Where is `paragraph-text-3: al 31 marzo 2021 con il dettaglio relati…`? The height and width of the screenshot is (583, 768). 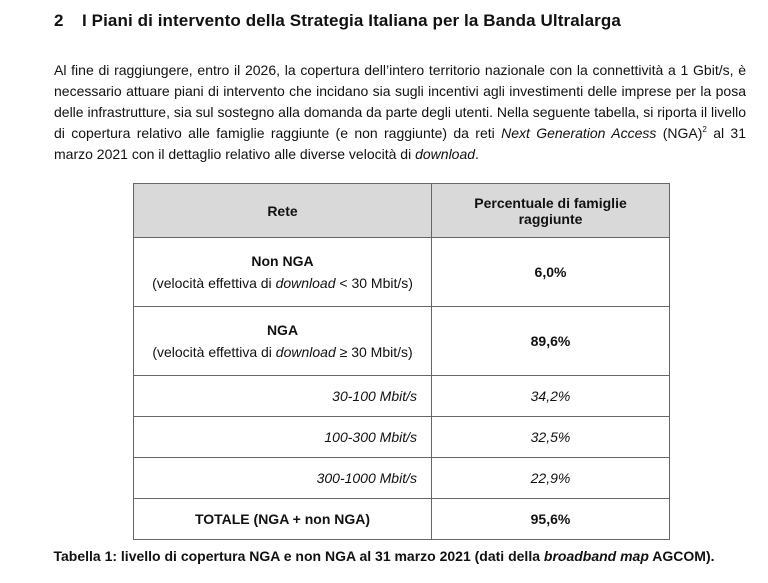
paragraph-text-3: al 31 marzo 2021 con il dettaglio relati… is located at coordinates (400, 143).